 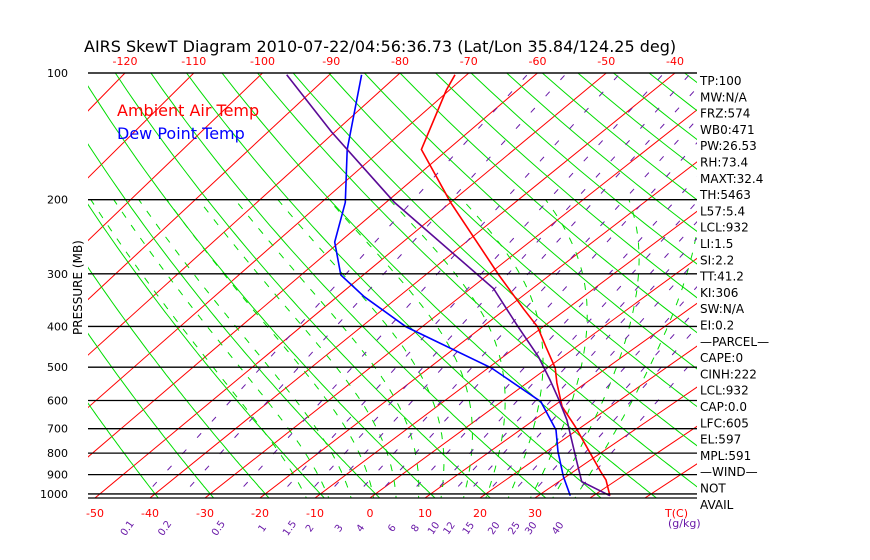 What do you see at coordinates (181, 133) in the screenshot?
I see `legend-dew-point-temp: Dew Point Temp` at bounding box center [181, 133].